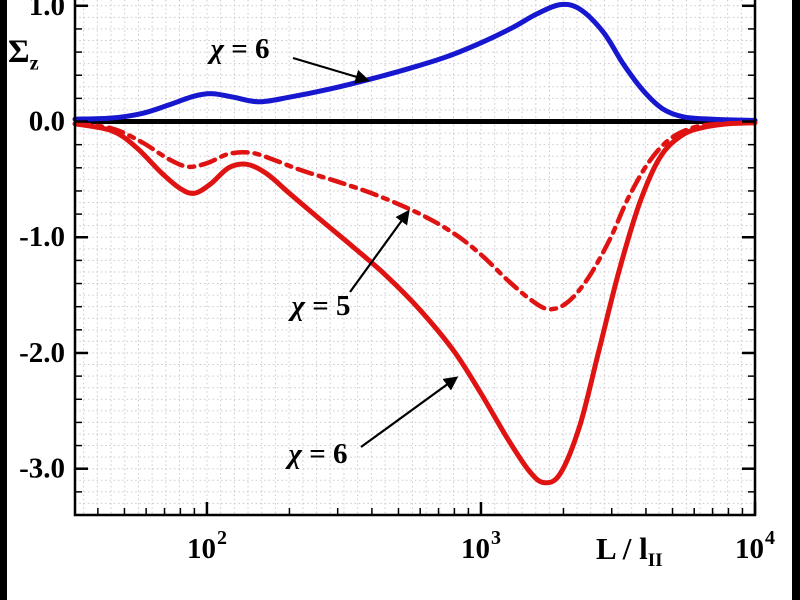 The width and height of the screenshot is (800, 600). I want to click on annotation-label-1: χ = 6, so click(237, 49).